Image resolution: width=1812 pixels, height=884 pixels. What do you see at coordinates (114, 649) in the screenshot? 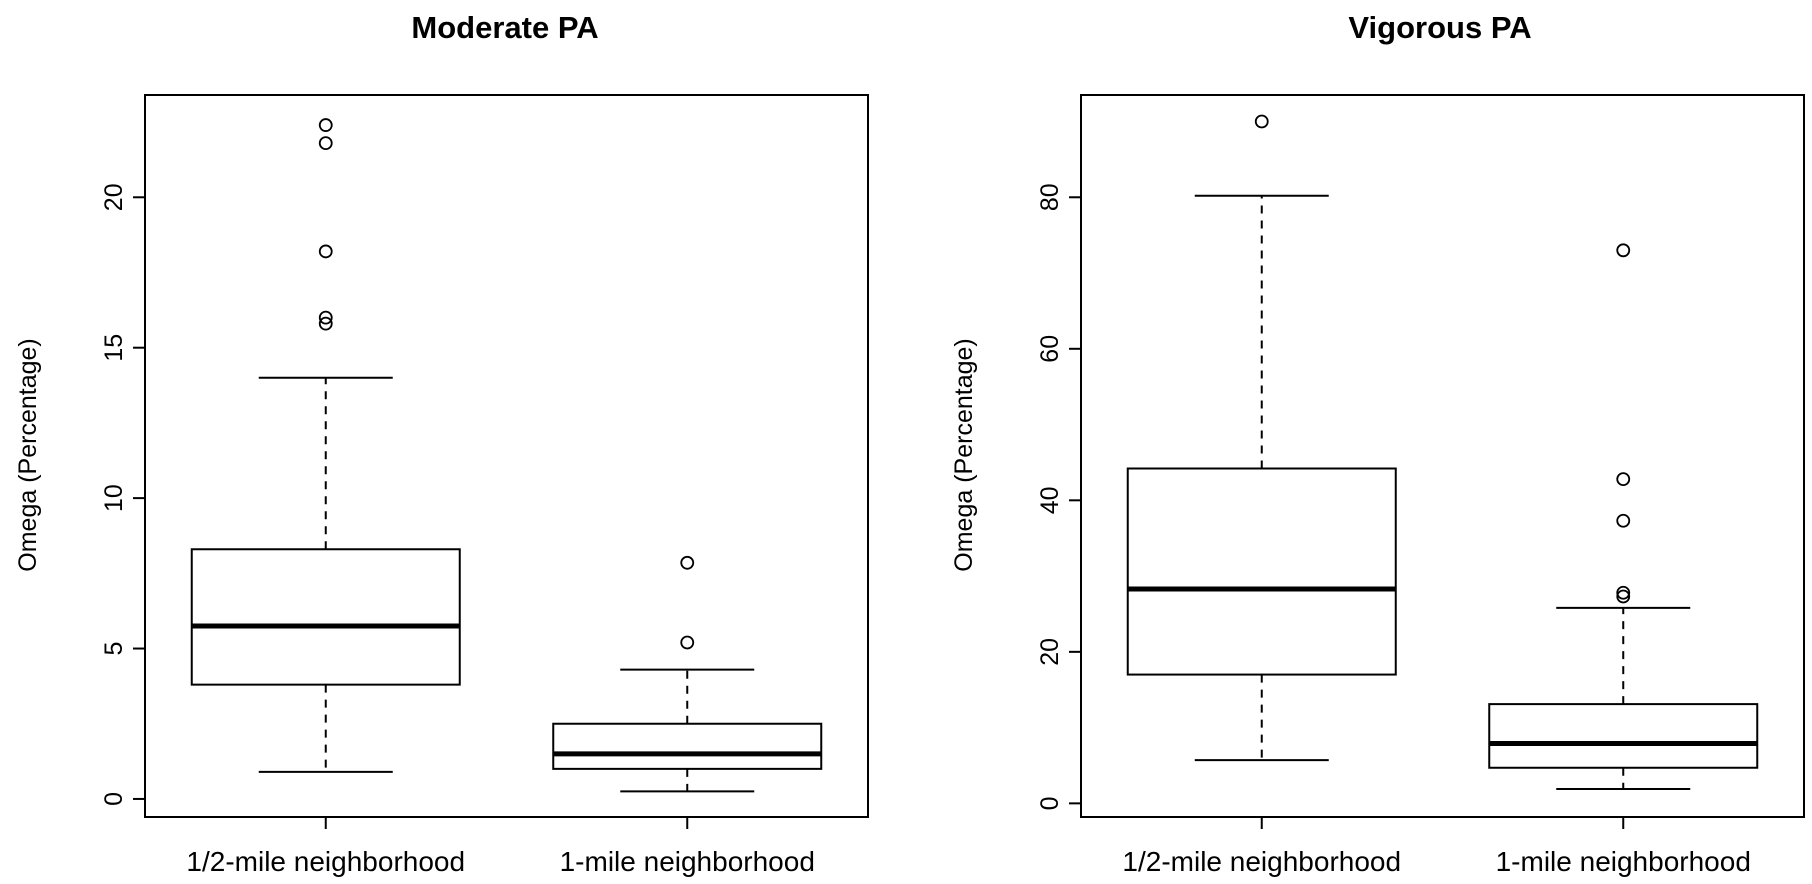
I see `y-tick-label: 5` at bounding box center [114, 649].